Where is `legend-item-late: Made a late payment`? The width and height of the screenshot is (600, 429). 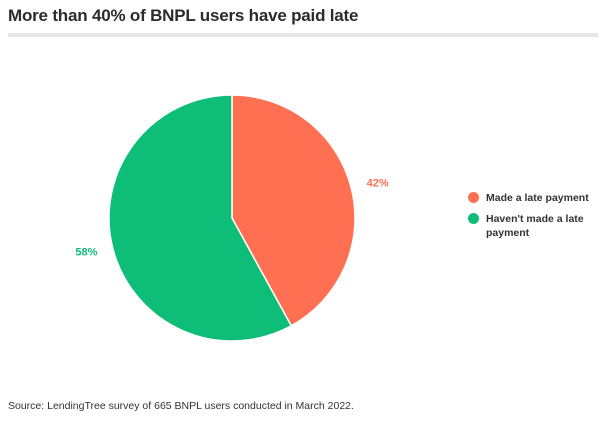
legend-item-late: Made a late payment is located at coordinates (532, 198).